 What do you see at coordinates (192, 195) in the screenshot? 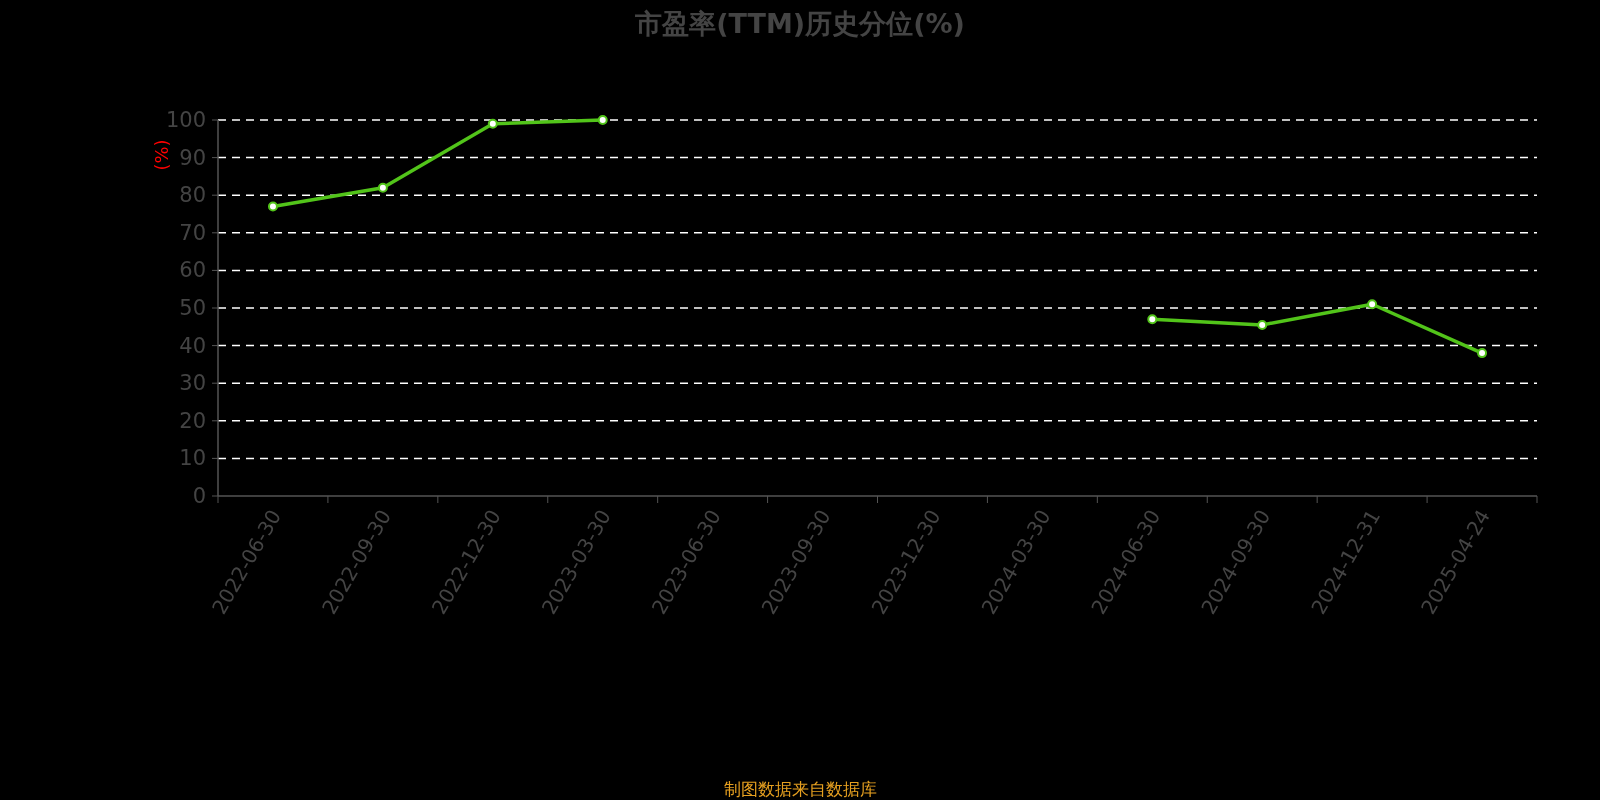
I see `y-tick-label: 80` at bounding box center [192, 195].